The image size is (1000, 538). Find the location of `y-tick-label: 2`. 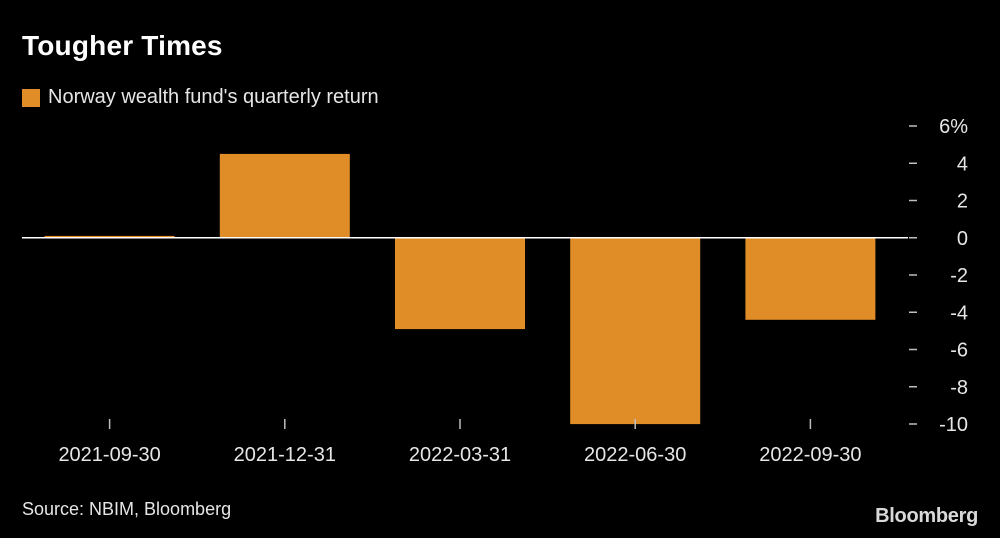

y-tick-label: 2 is located at coordinates (962, 202).